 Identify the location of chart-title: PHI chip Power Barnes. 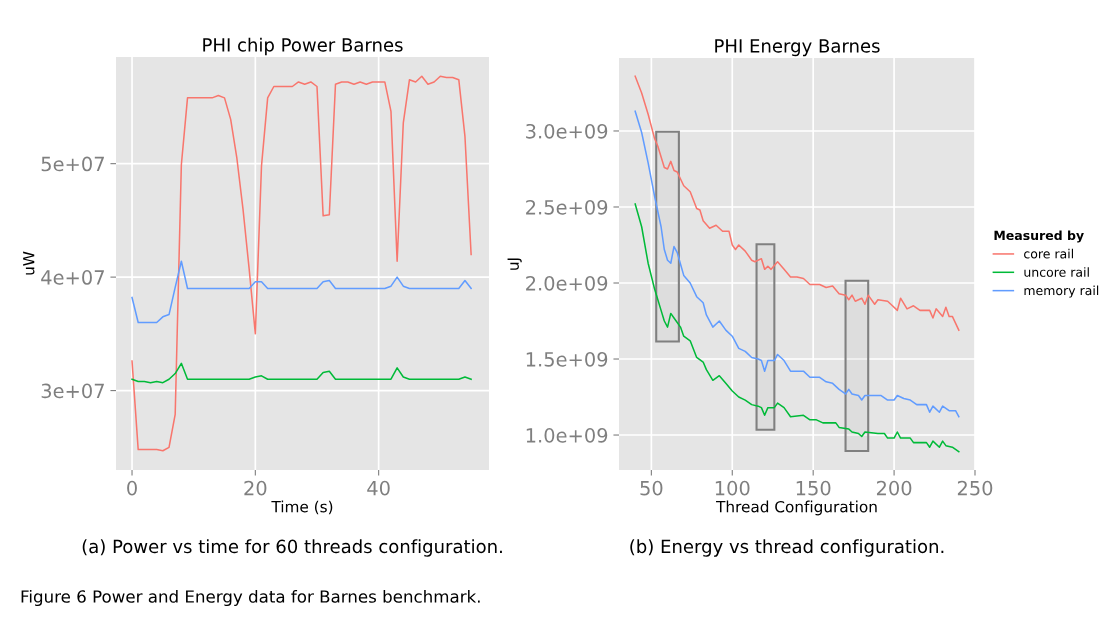
(303, 46).